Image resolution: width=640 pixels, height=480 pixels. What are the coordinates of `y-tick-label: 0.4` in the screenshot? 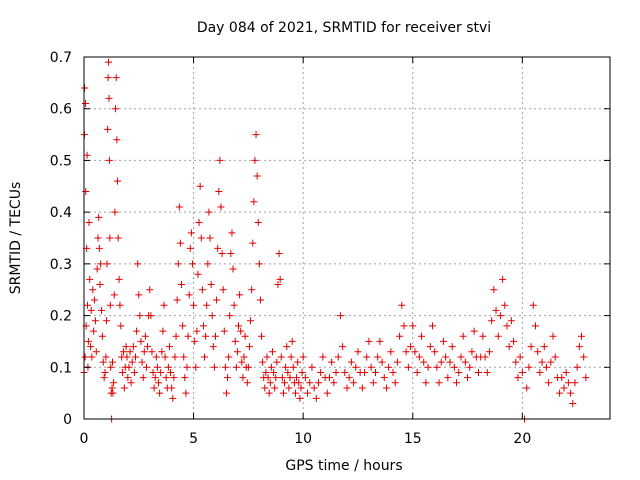 It's located at (61, 213).